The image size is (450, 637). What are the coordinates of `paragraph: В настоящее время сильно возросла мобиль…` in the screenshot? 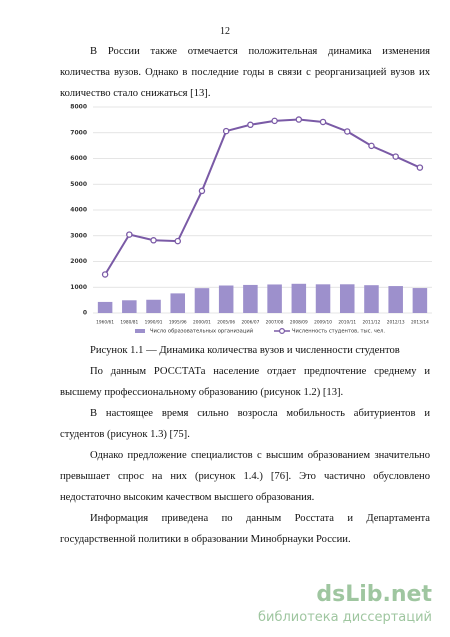 It's located at (245, 424).